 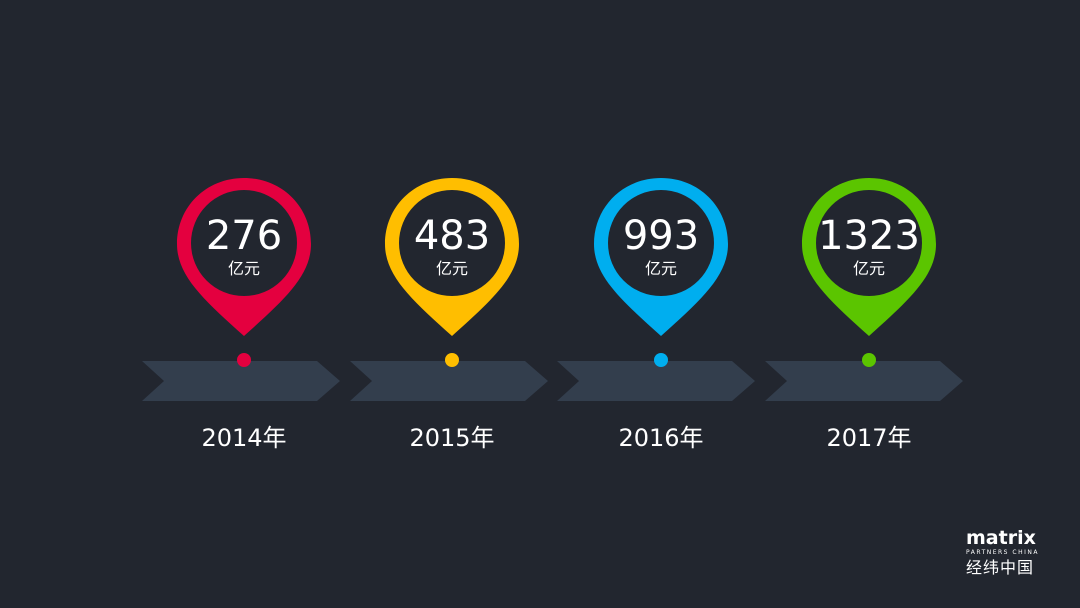 What do you see at coordinates (242, 381) in the screenshot?
I see `chevron-arrow-2014` at bounding box center [242, 381].